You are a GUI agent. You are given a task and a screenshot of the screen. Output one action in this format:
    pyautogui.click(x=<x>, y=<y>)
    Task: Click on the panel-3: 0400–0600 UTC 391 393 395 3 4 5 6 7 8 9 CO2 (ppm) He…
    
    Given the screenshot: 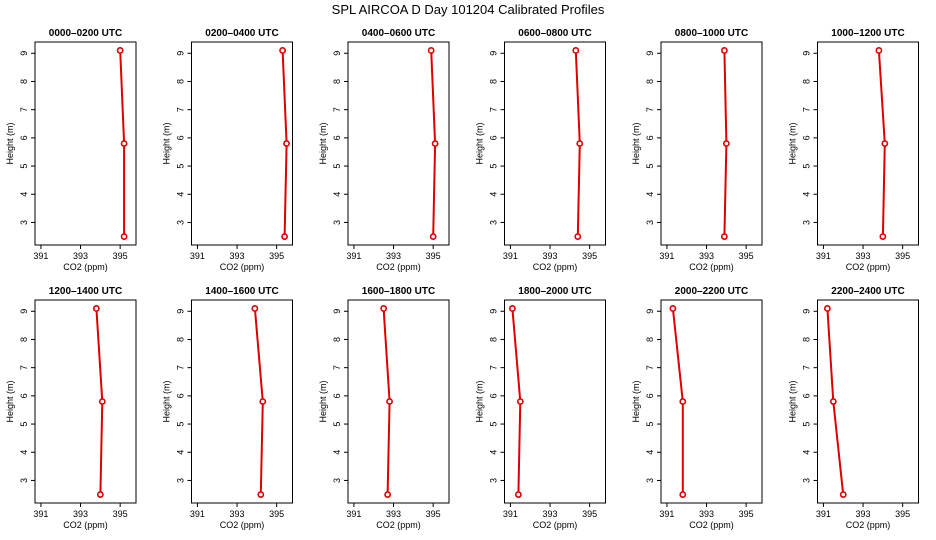 What is the action you would take?
    pyautogui.click(x=384, y=150)
    